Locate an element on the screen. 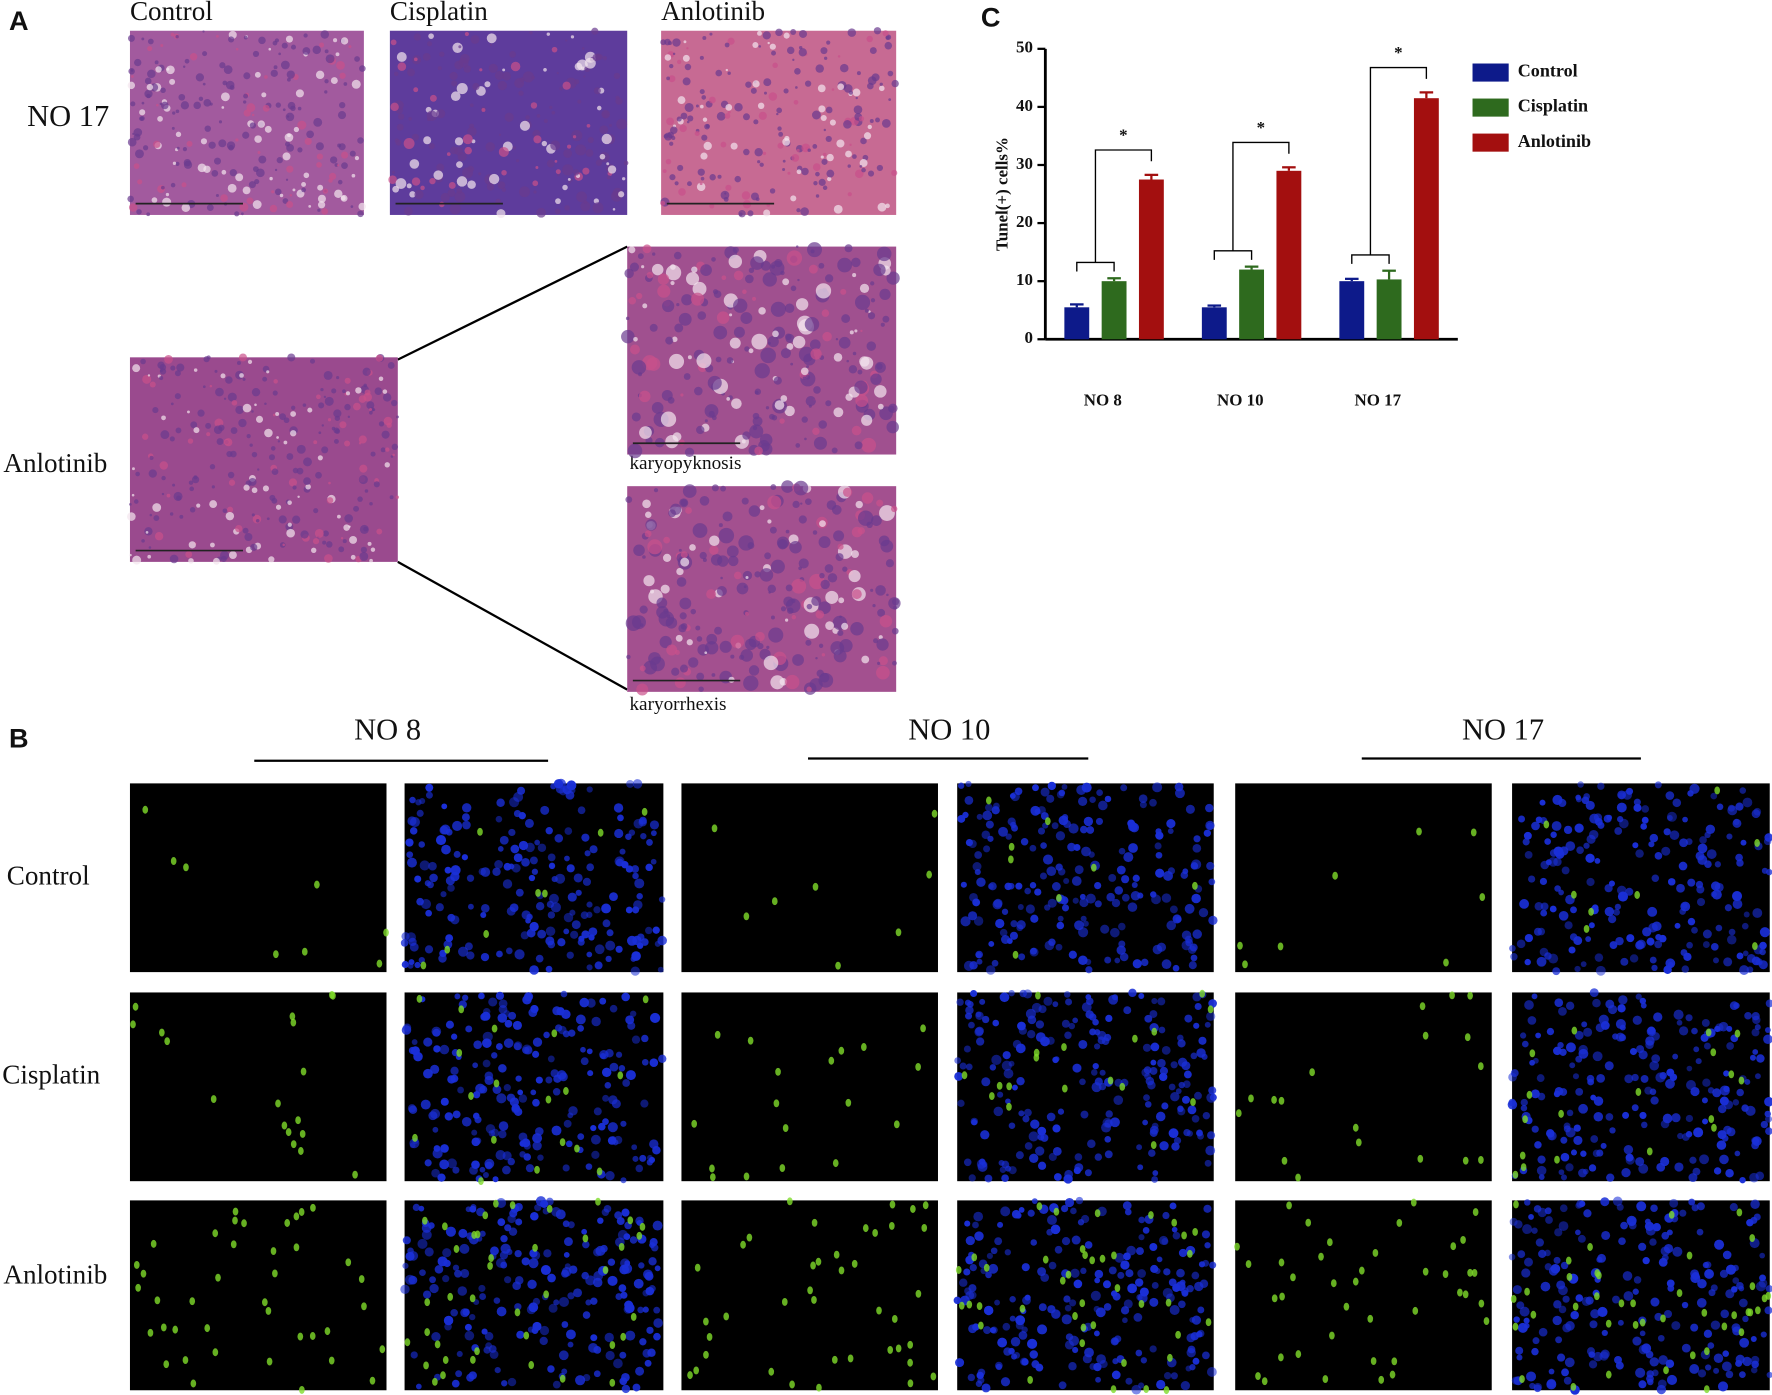 The height and width of the screenshot is (1395, 1772). legend-swatch is located at coordinates (1490, 142).